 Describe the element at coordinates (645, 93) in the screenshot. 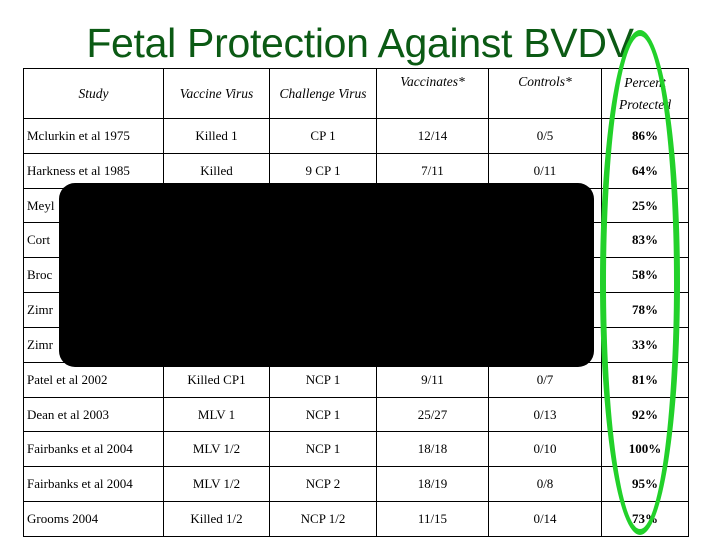

I see `header-percent-protected: Percent Protected` at that location.